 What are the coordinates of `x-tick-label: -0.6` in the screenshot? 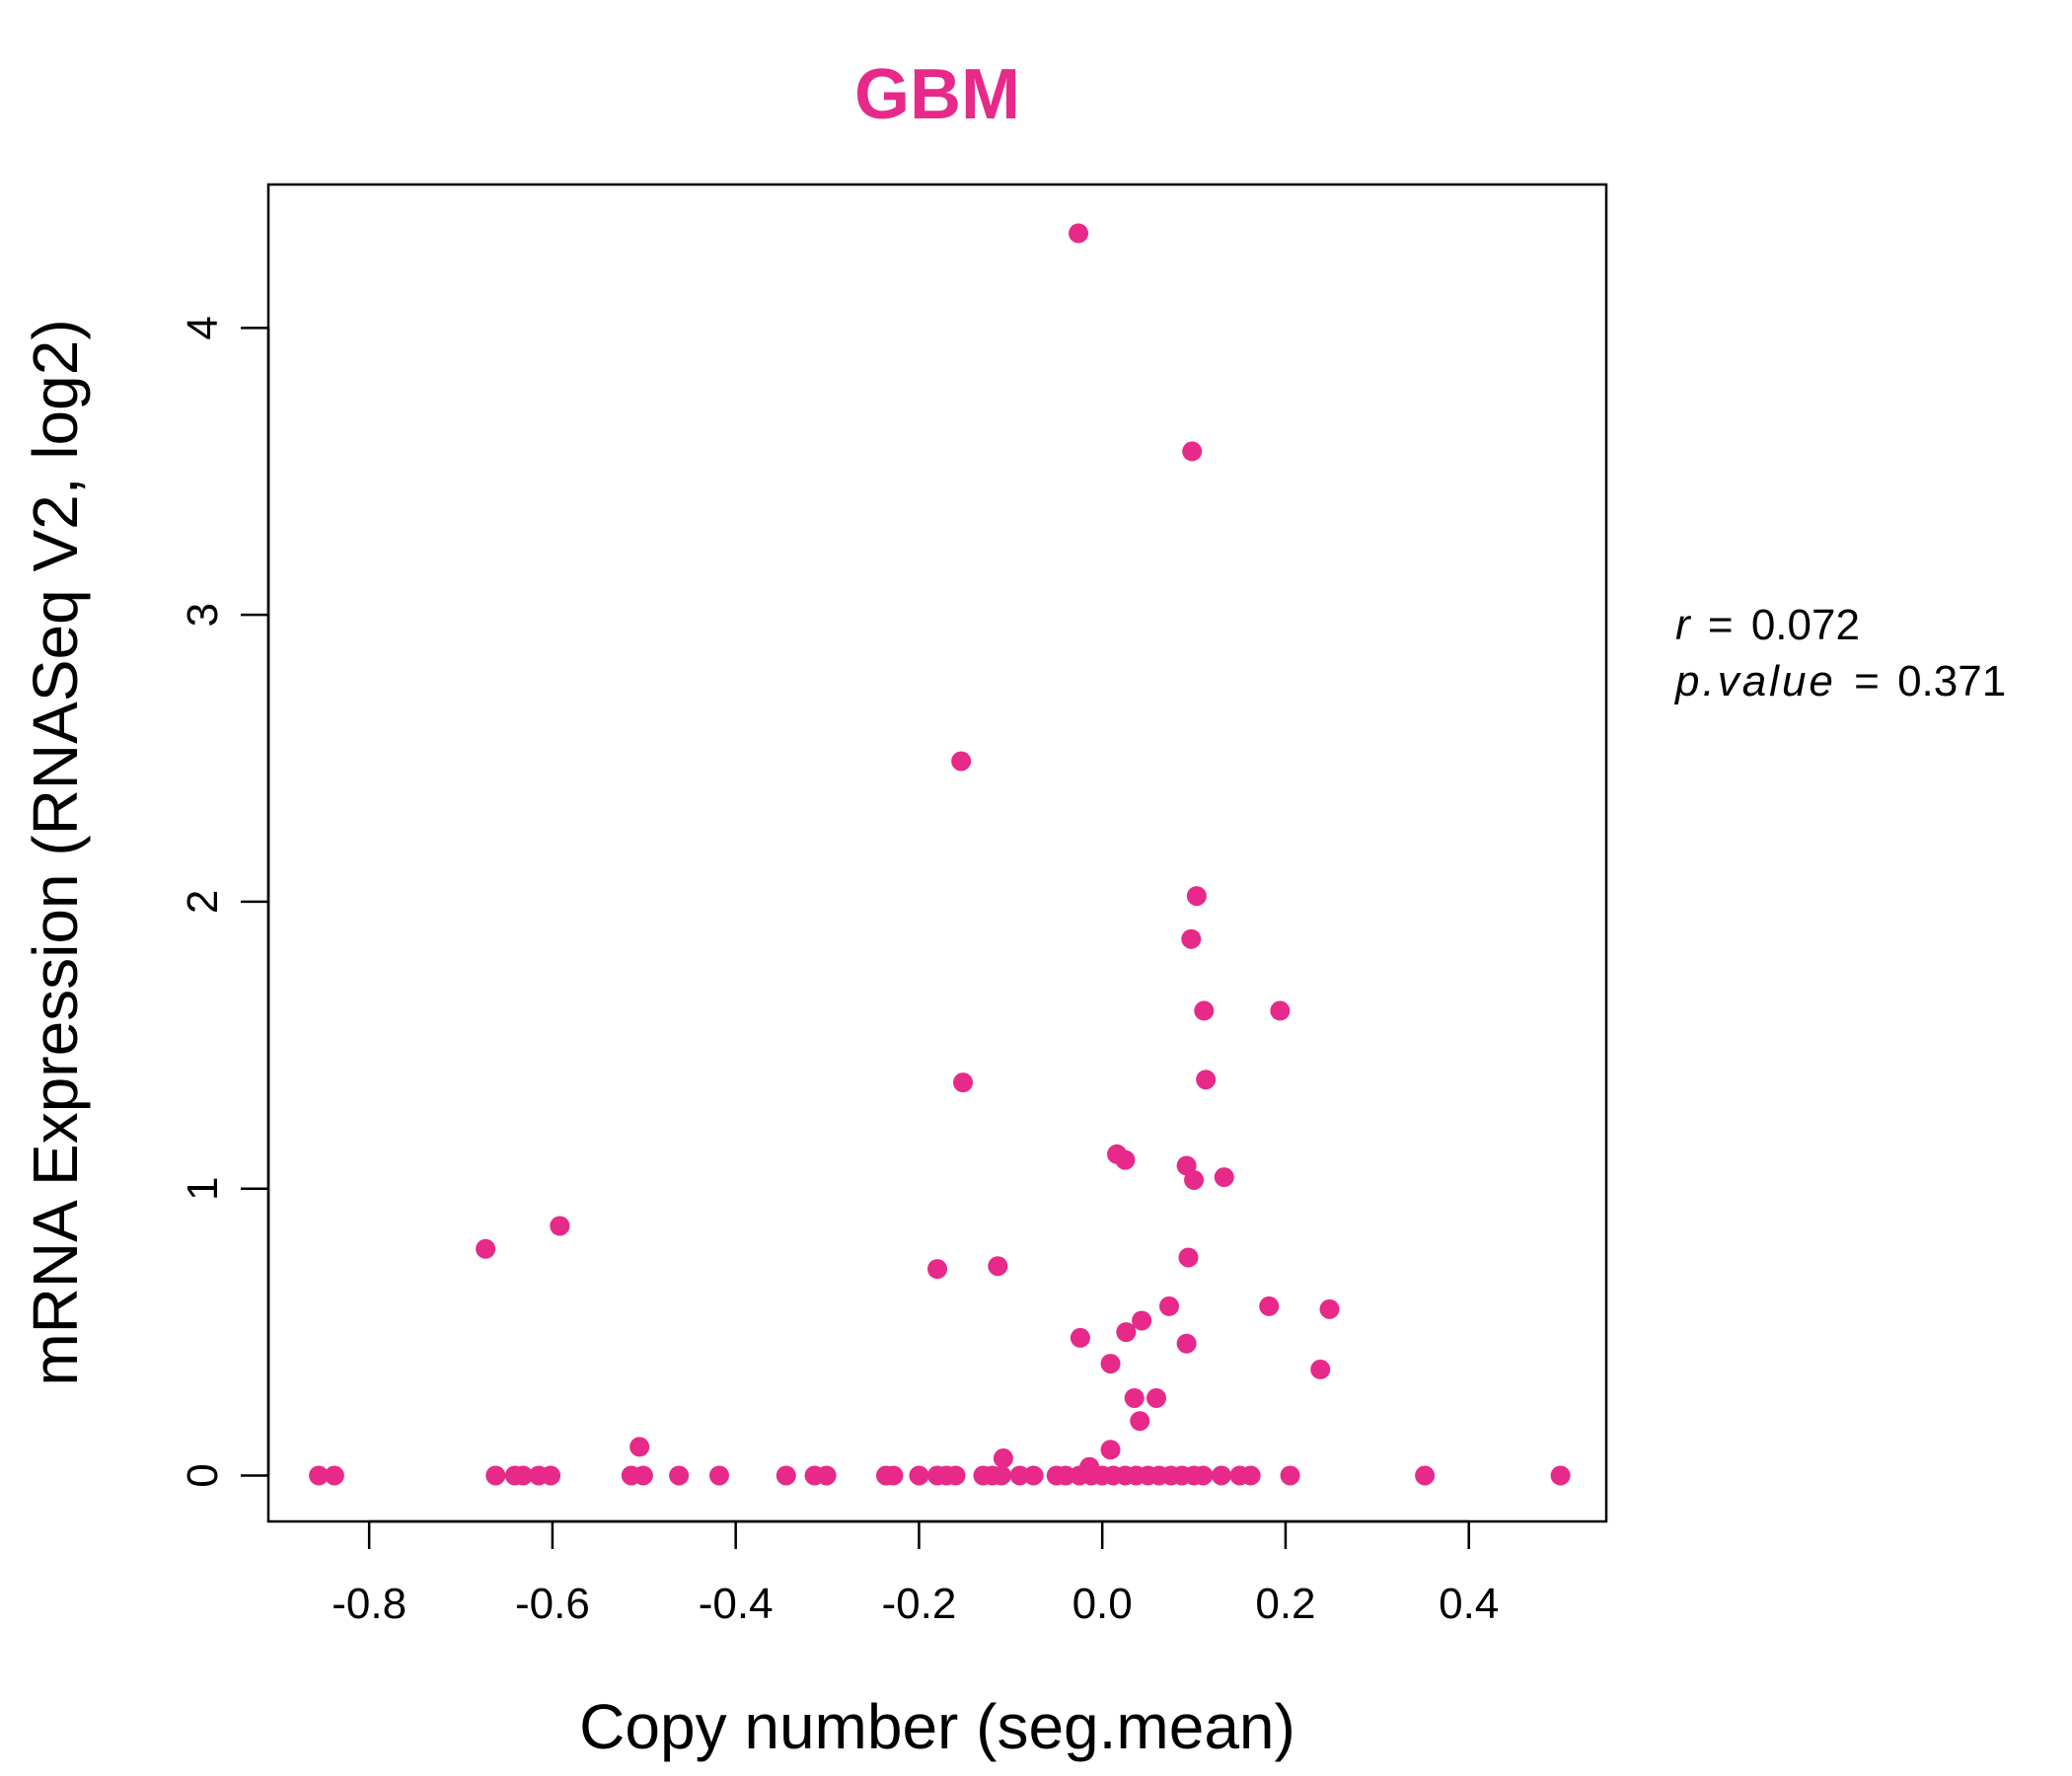 It's located at (552, 1604).